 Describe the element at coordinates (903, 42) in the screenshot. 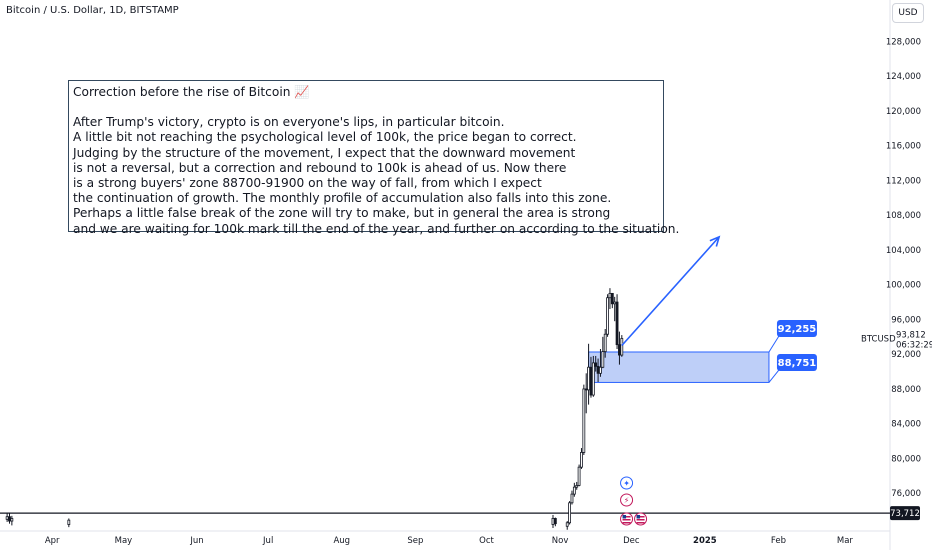

I see `y-tick-label: 128,000` at that location.